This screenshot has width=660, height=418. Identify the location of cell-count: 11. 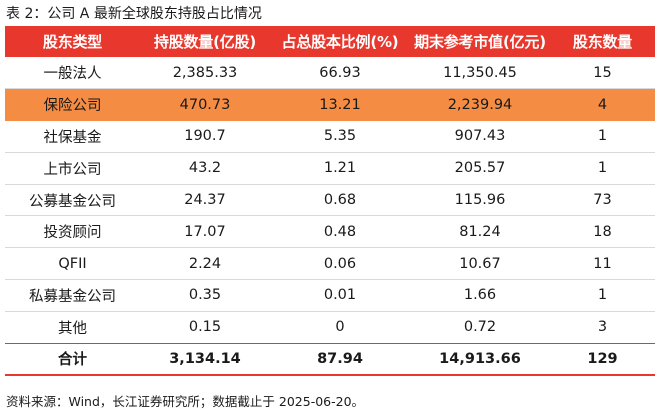
(602, 264).